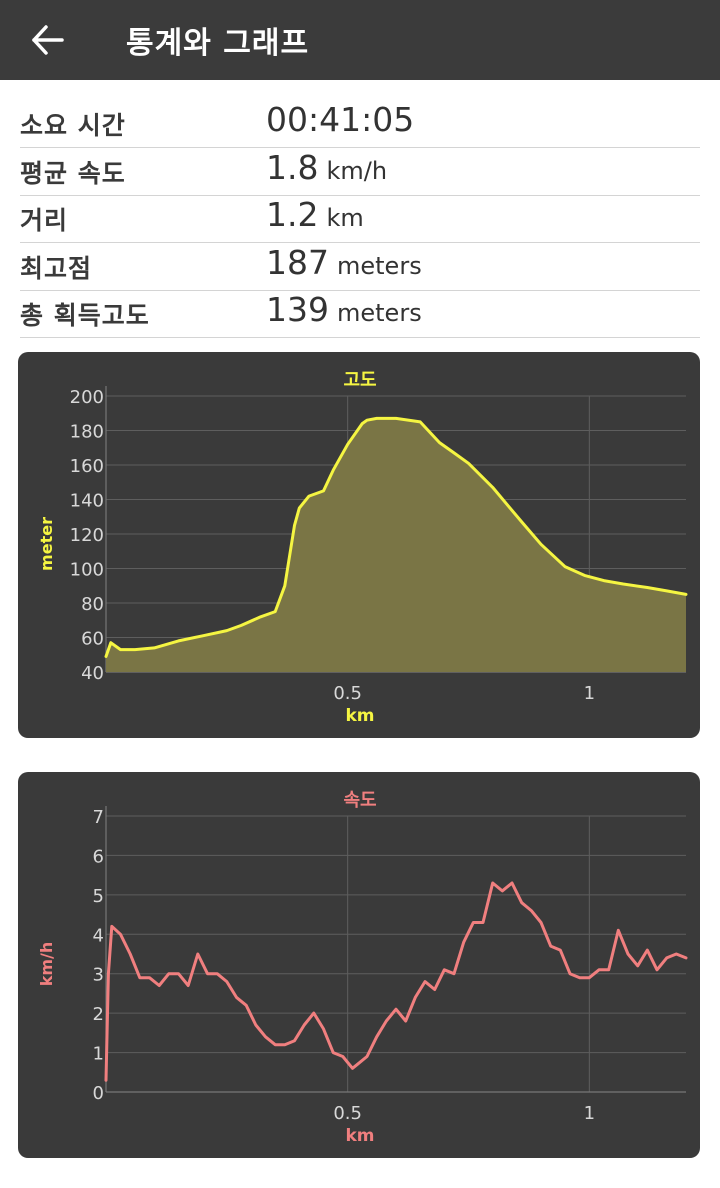 Image resolution: width=720 pixels, height=1188 pixels. Describe the element at coordinates (92, 604) in the screenshot. I see `y-tick-label: 80` at that location.